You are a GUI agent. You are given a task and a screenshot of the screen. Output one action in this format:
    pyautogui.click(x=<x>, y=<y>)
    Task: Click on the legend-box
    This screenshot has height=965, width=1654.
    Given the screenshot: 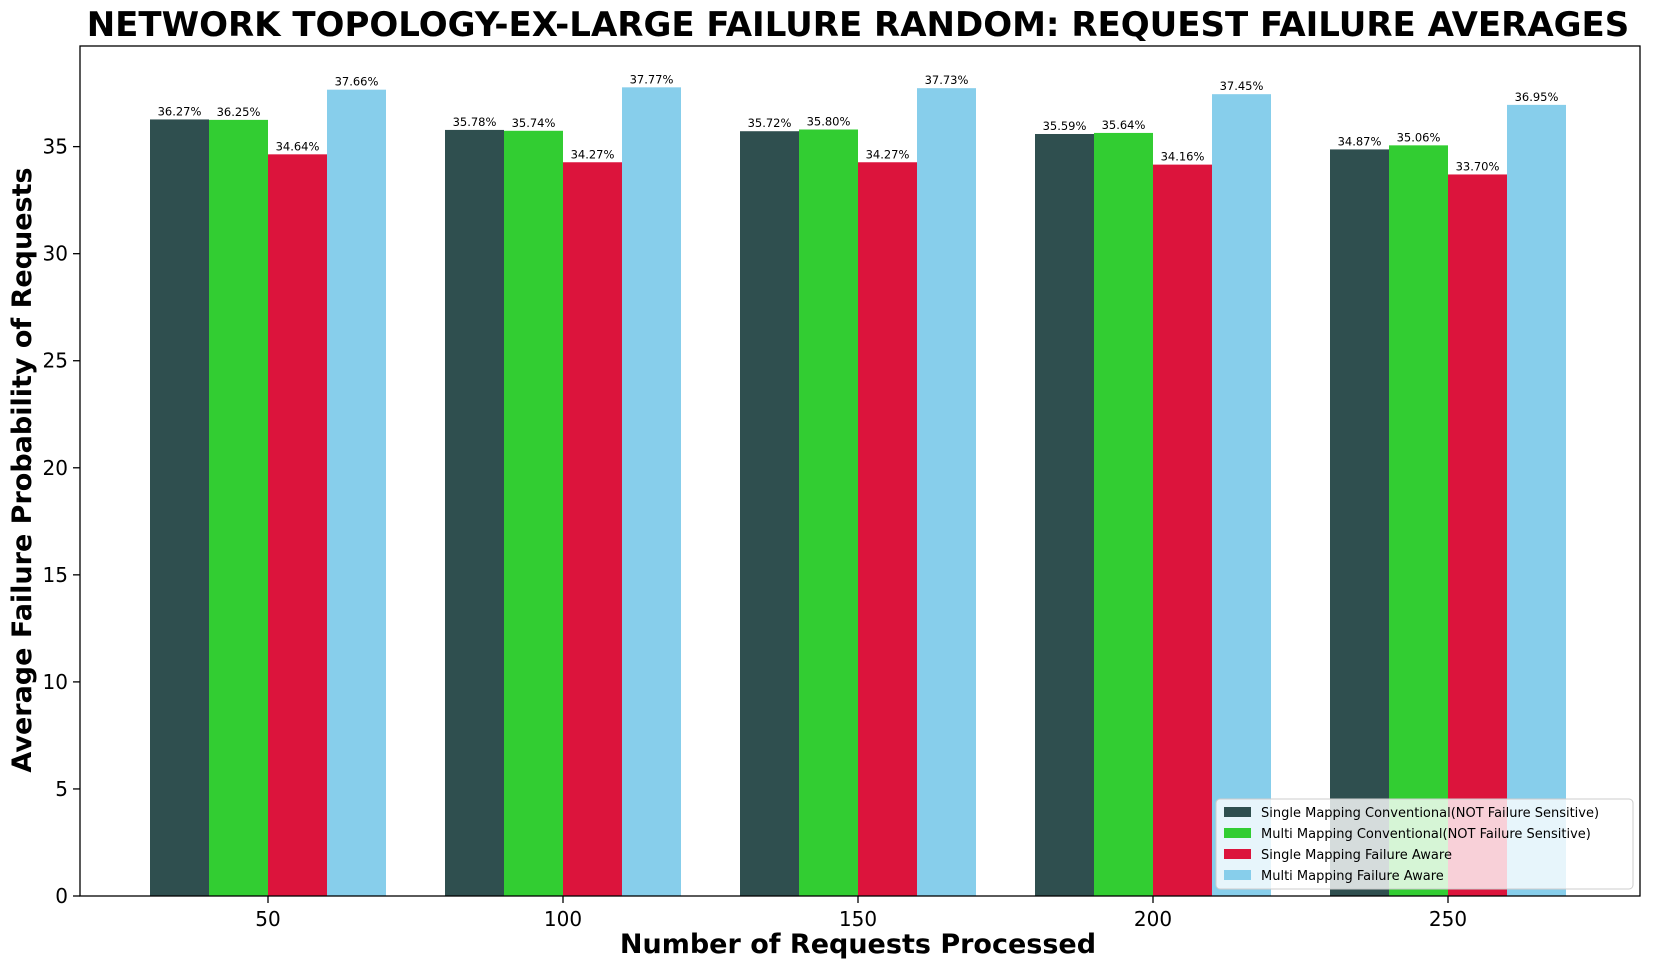 What is the action you would take?
    pyautogui.click(x=1424, y=844)
    